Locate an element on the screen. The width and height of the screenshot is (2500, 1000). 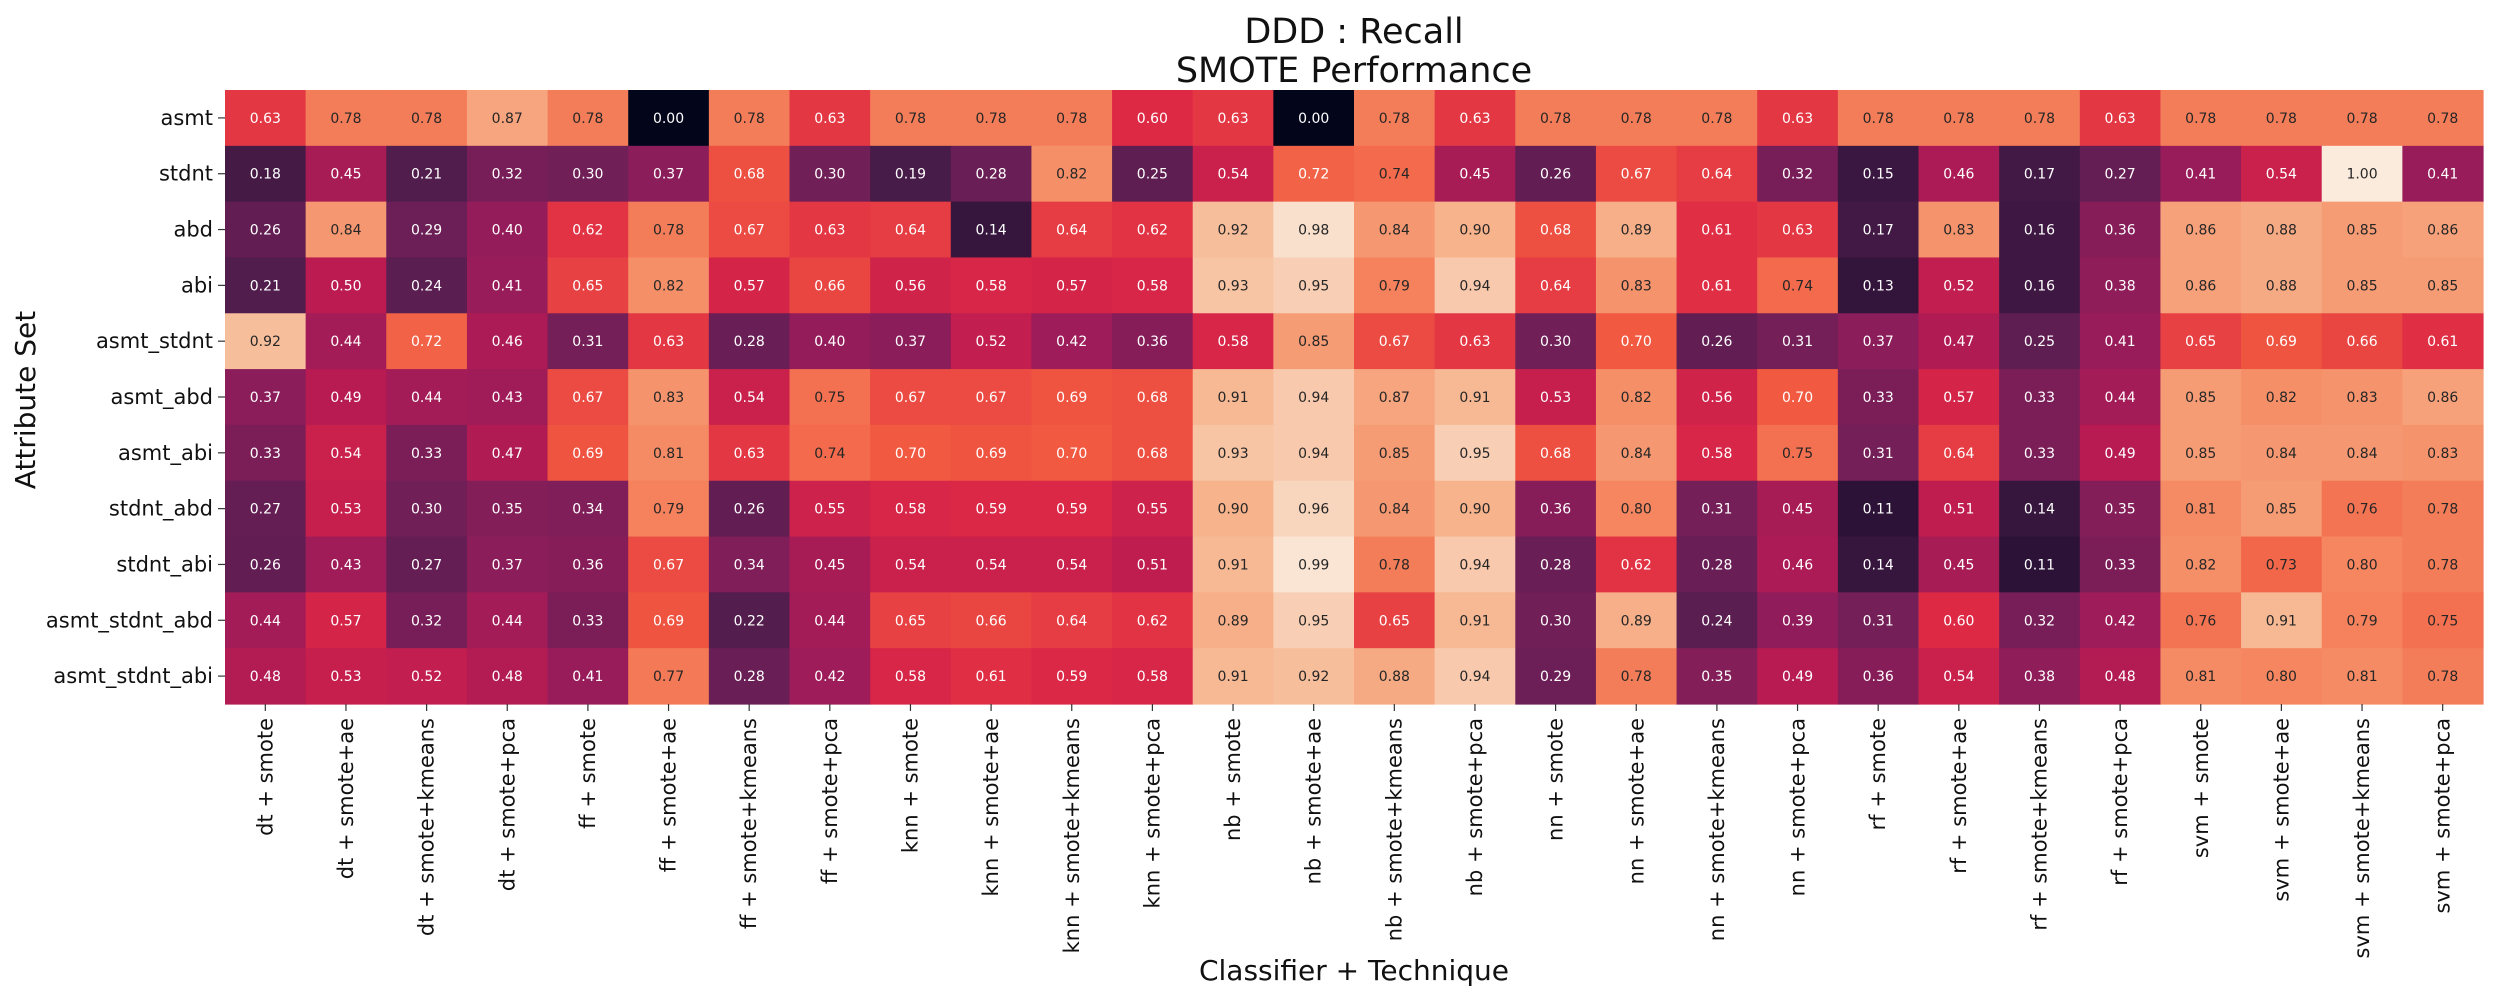
cell-value-r10-c0: 0.48 is located at coordinates (265, 677).